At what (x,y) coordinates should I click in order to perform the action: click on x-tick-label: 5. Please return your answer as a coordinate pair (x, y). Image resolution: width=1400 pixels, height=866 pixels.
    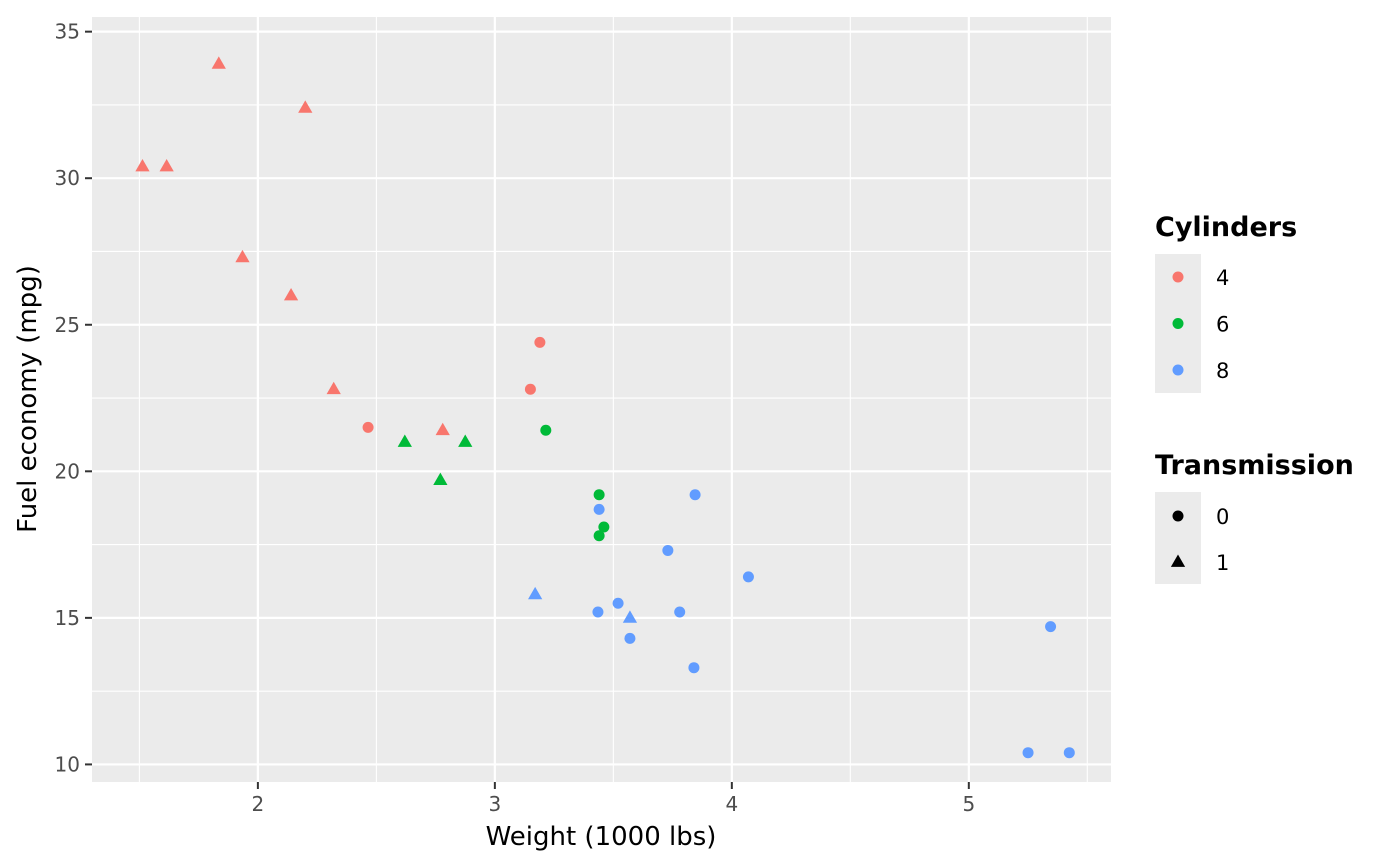
    Looking at the image, I should click on (968, 804).